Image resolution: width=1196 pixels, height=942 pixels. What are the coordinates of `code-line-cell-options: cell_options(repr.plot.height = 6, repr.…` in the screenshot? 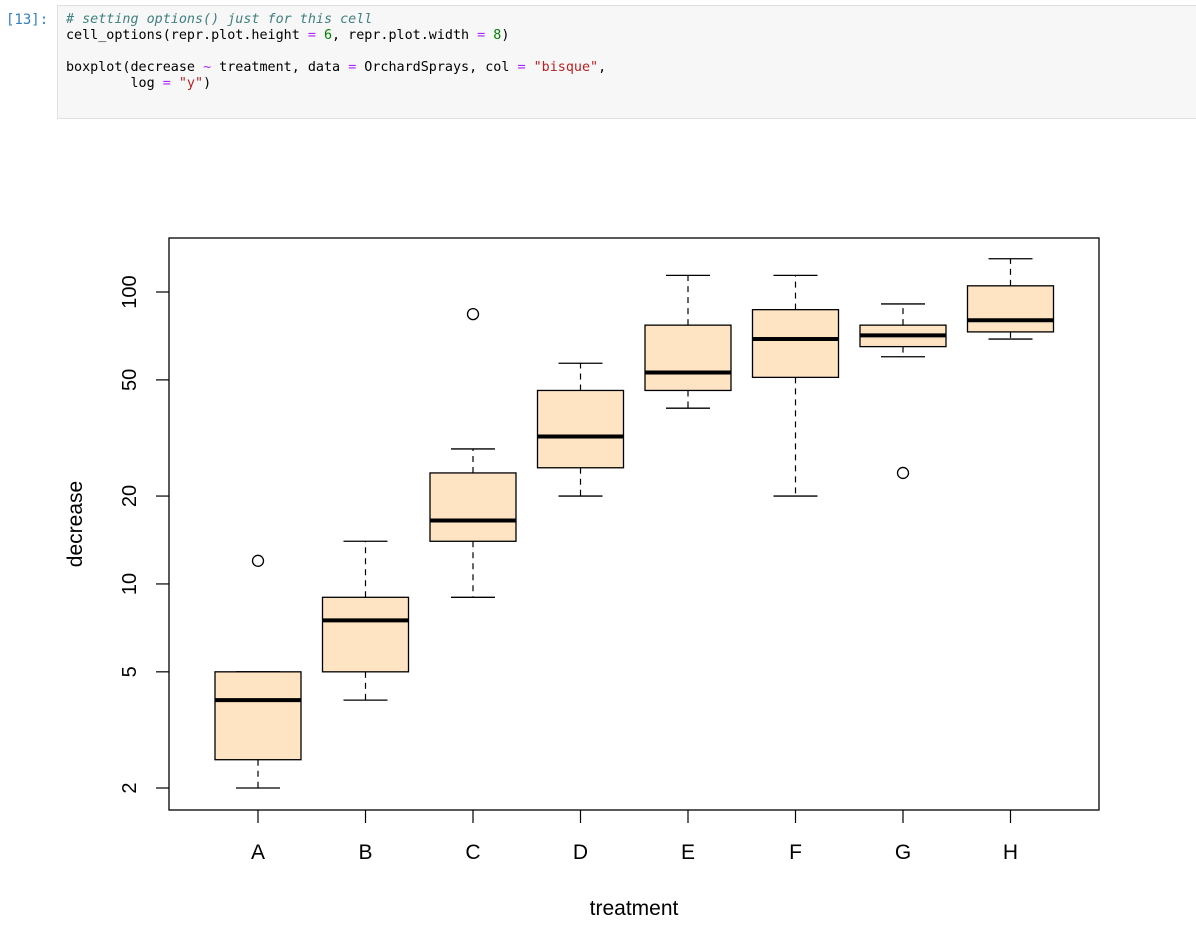 It's located at (287, 35).